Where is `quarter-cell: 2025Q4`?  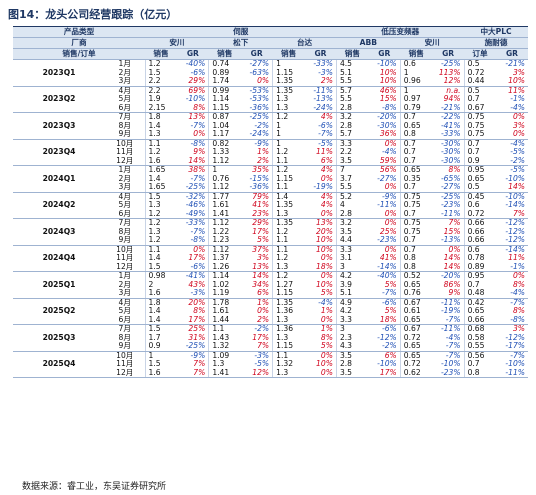 quarter-cell: 2025Q4 is located at coordinates (59, 364).